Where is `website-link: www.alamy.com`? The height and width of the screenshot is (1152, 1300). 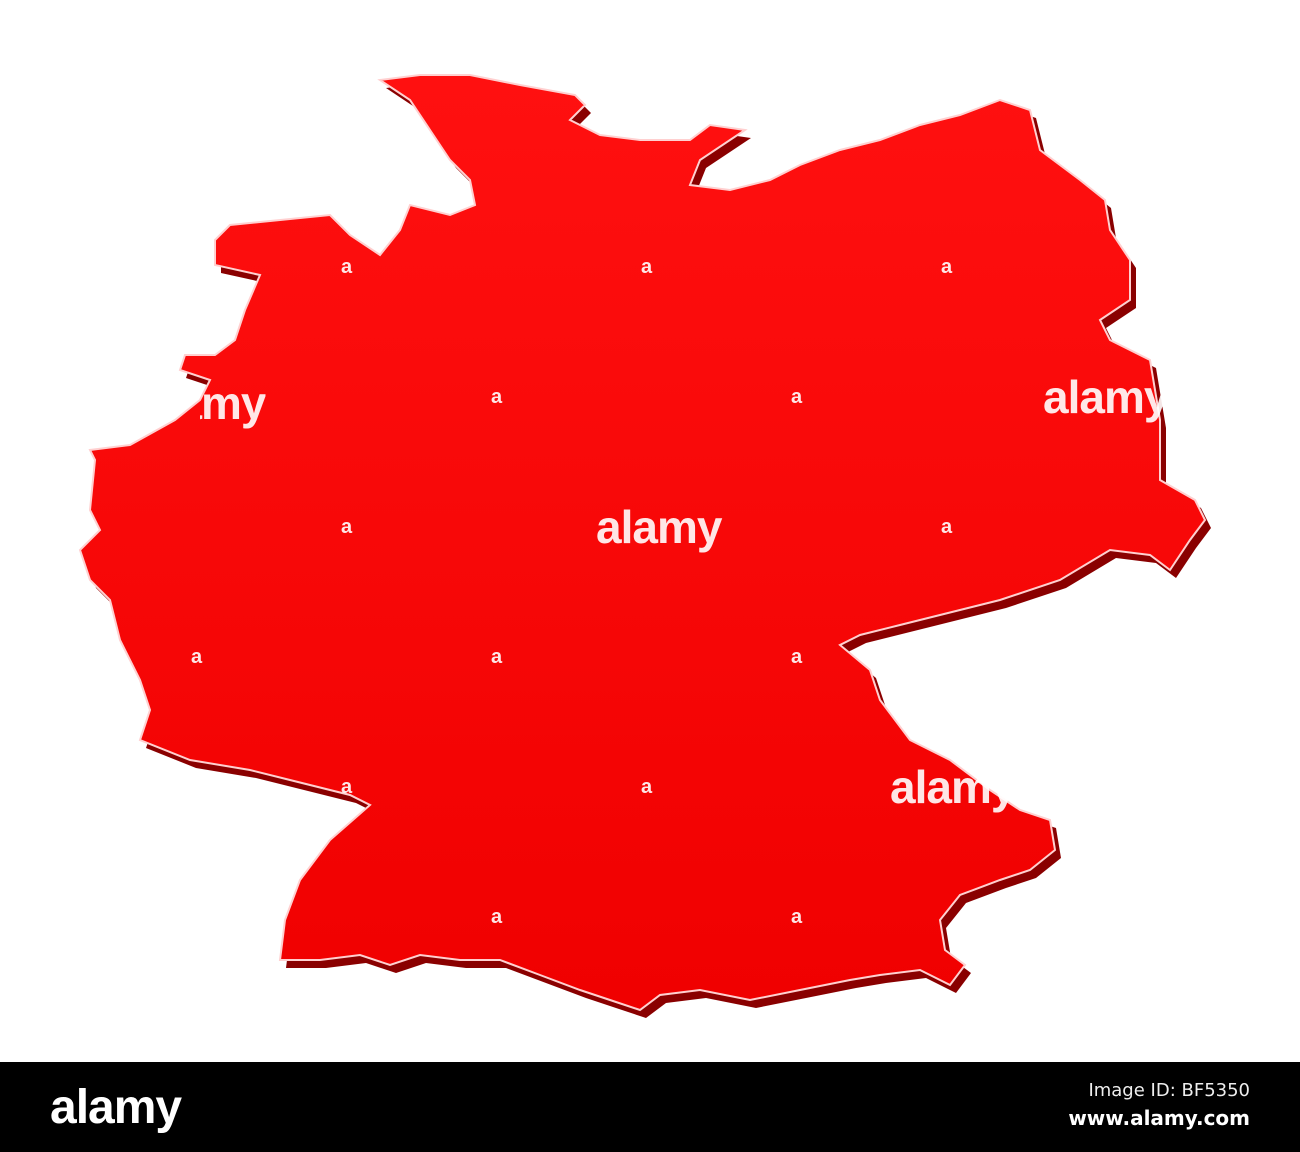 website-link: www.alamy.com is located at coordinates (1159, 1118).